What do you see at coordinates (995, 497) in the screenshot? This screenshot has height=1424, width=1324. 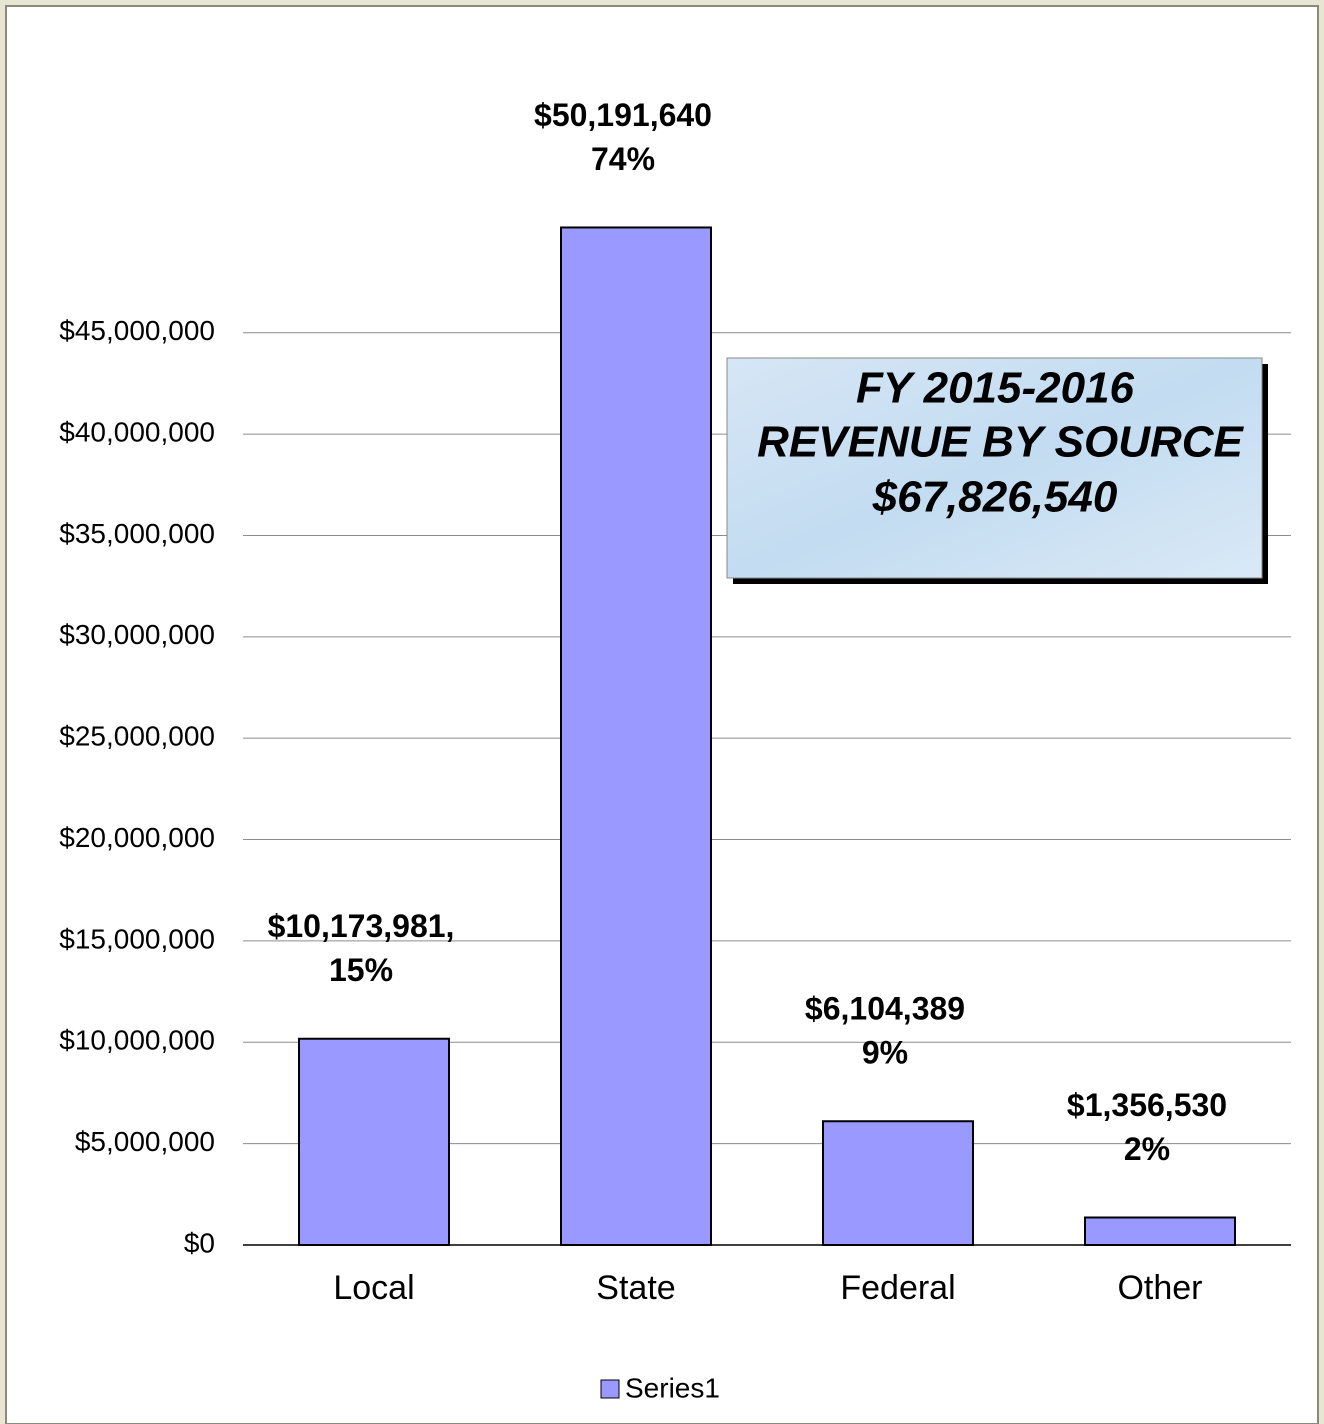 I see `annotation-line: $67,826,540` at bounding box center [995, 497].